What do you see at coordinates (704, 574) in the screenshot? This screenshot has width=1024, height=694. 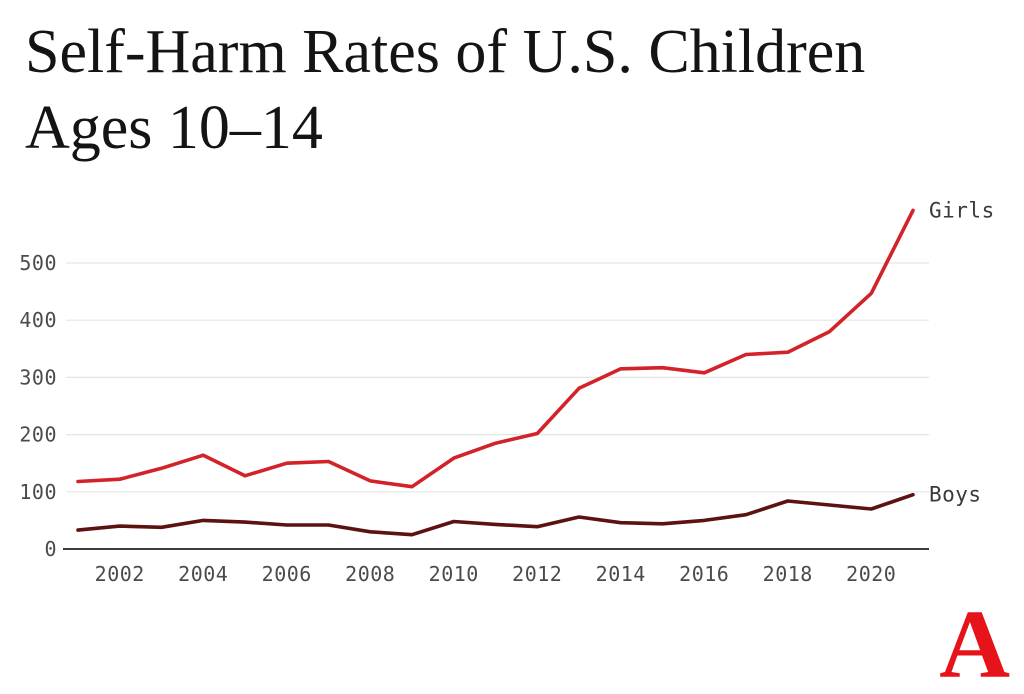 I see `x-tick-label-2016: 2016` at bounding box center [704, 574].